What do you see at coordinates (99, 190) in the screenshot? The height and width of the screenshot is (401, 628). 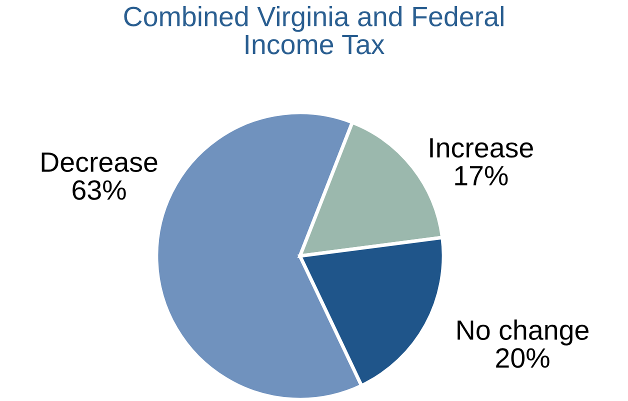 I see `data-label: 63%` at bounding box center [99, 190].